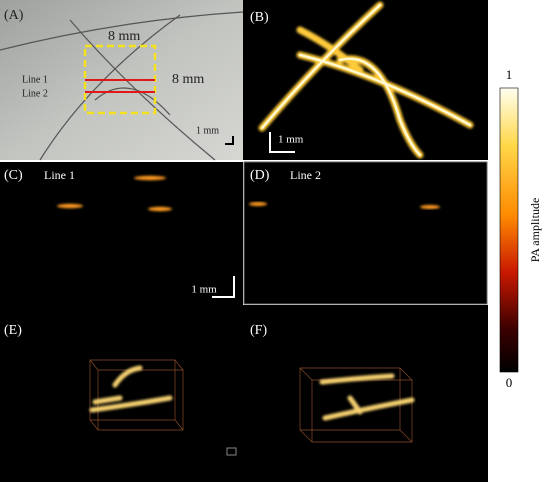 This screenshot has width=550, height=482. I want to click on colorbar-gradient, so click(509, 230).